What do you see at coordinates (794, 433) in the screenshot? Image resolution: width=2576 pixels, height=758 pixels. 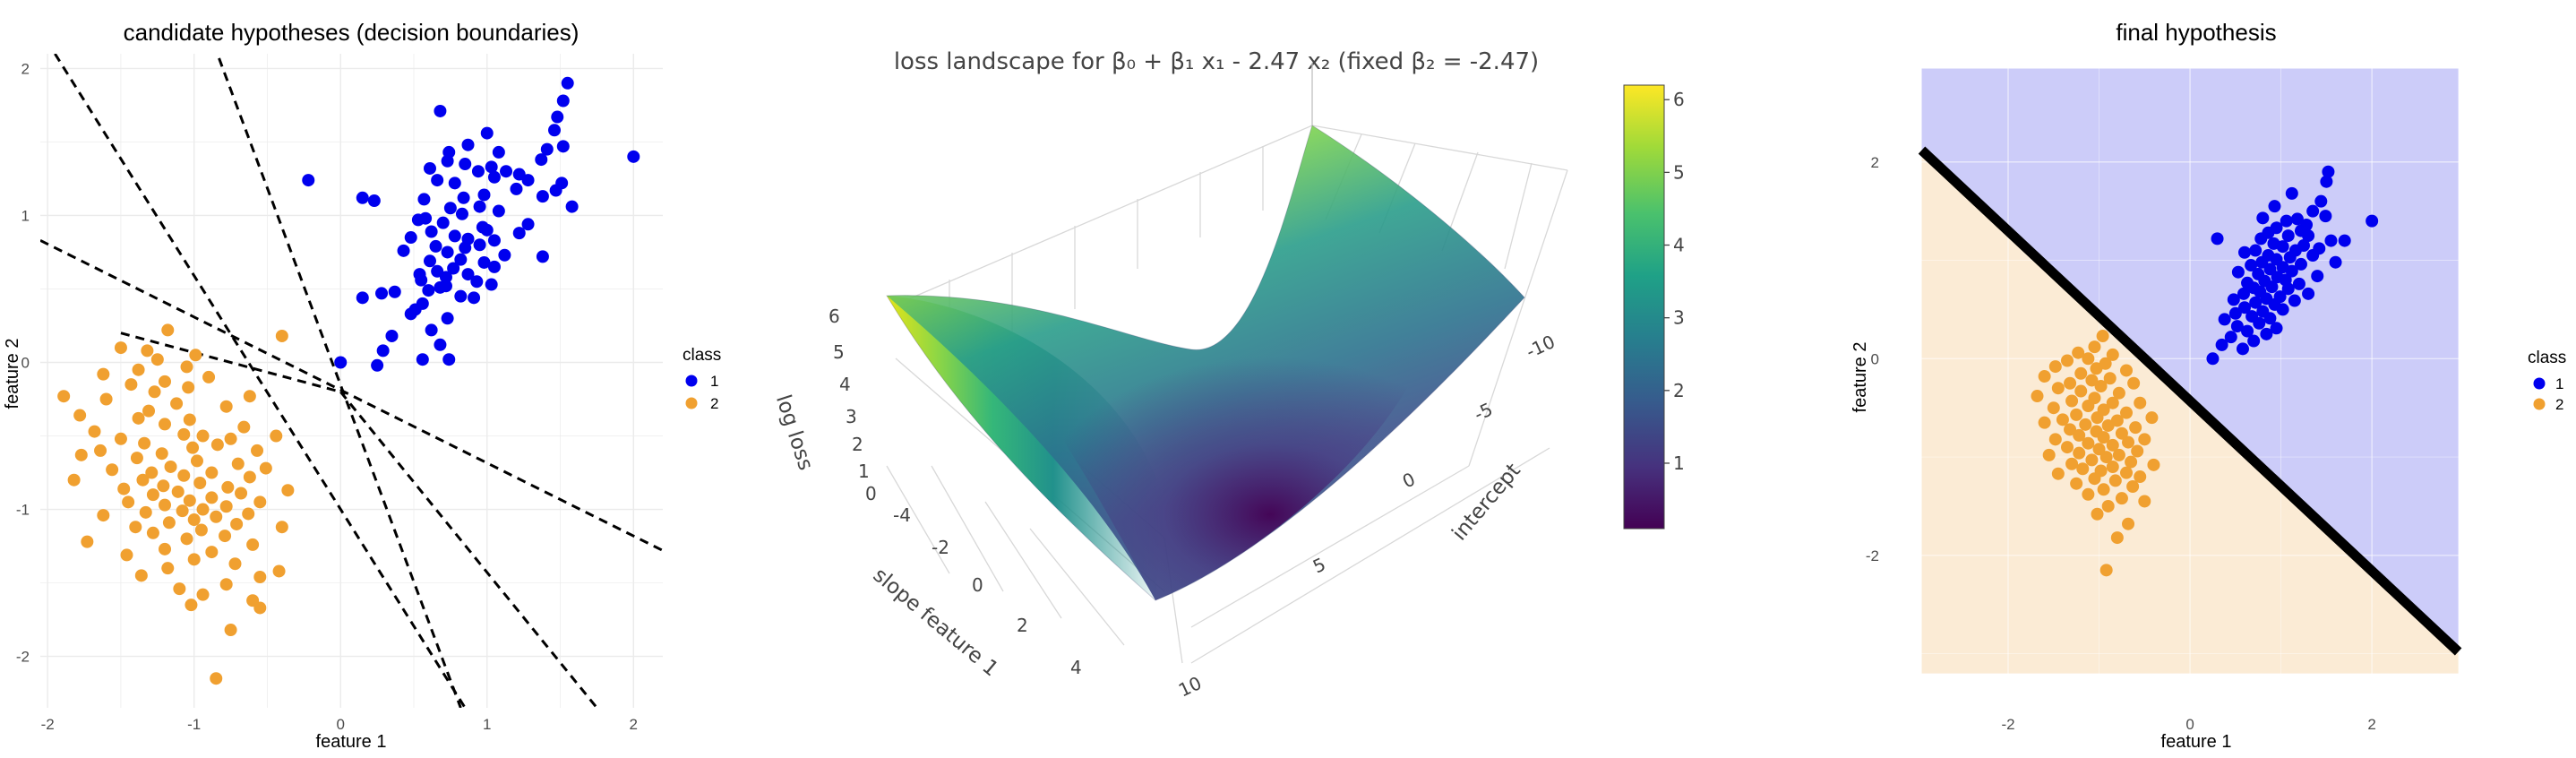 I see `p2-z-axis-label: log loss` at bounding box center [794, 433].